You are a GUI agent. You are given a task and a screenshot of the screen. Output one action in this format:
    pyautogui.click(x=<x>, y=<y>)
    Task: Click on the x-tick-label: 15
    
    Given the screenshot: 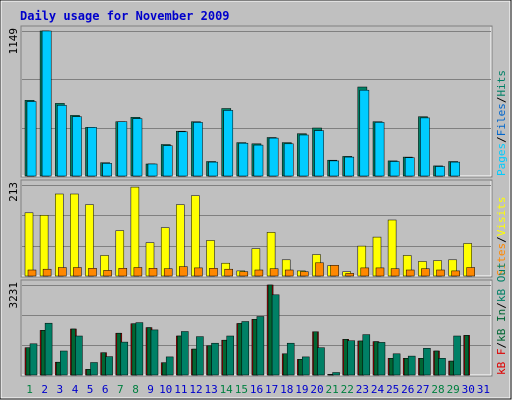 What is the action you would take?
    pyautogui.click(x=241, y=389)
    